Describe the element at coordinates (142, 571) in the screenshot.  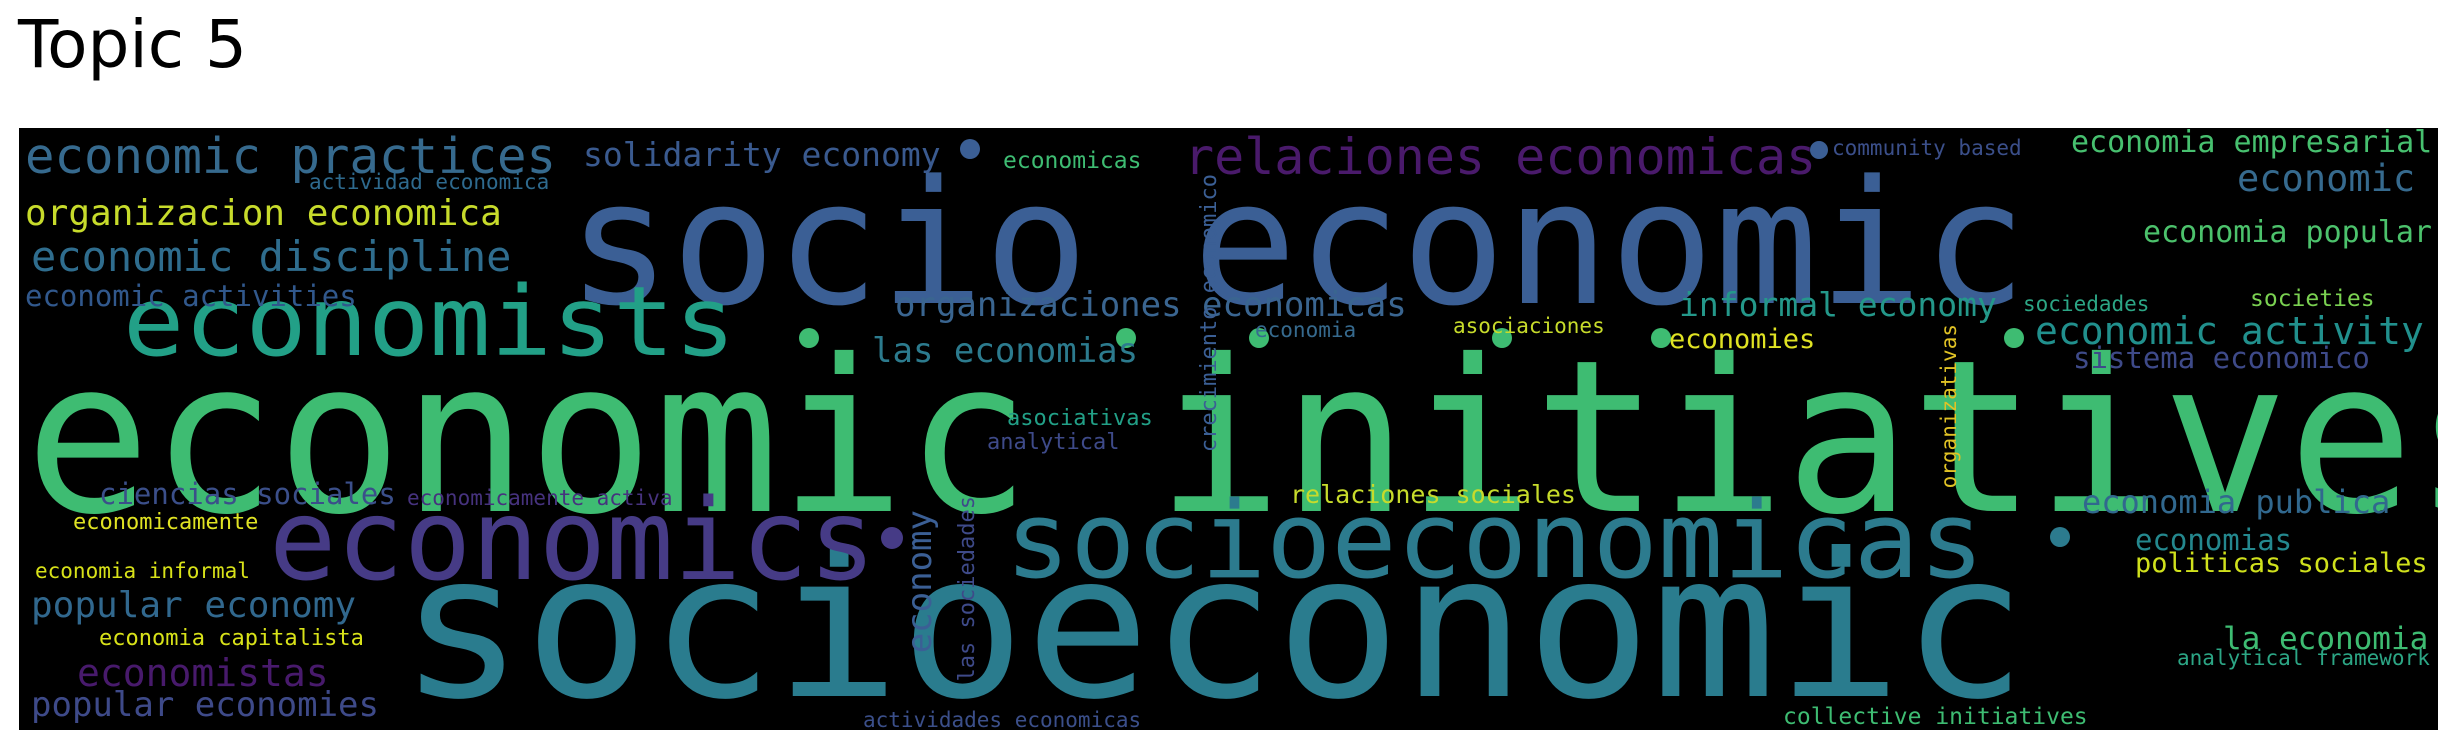
I see `word-economia-informal: economia informal` at that location.